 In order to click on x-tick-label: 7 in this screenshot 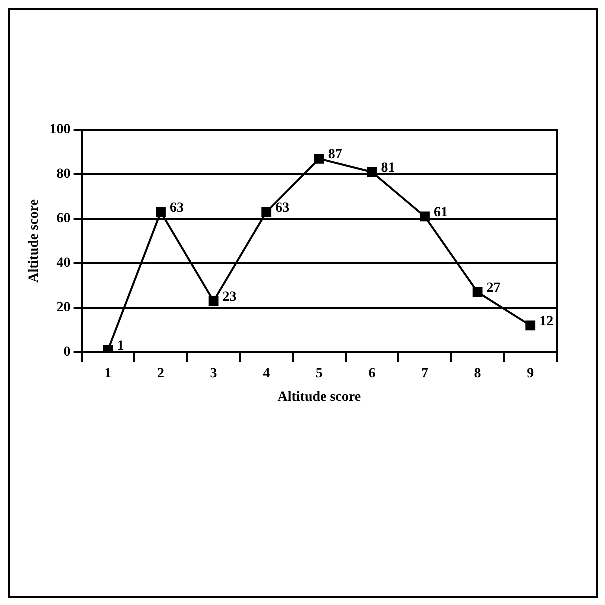, I will do `click(425, 374)`.